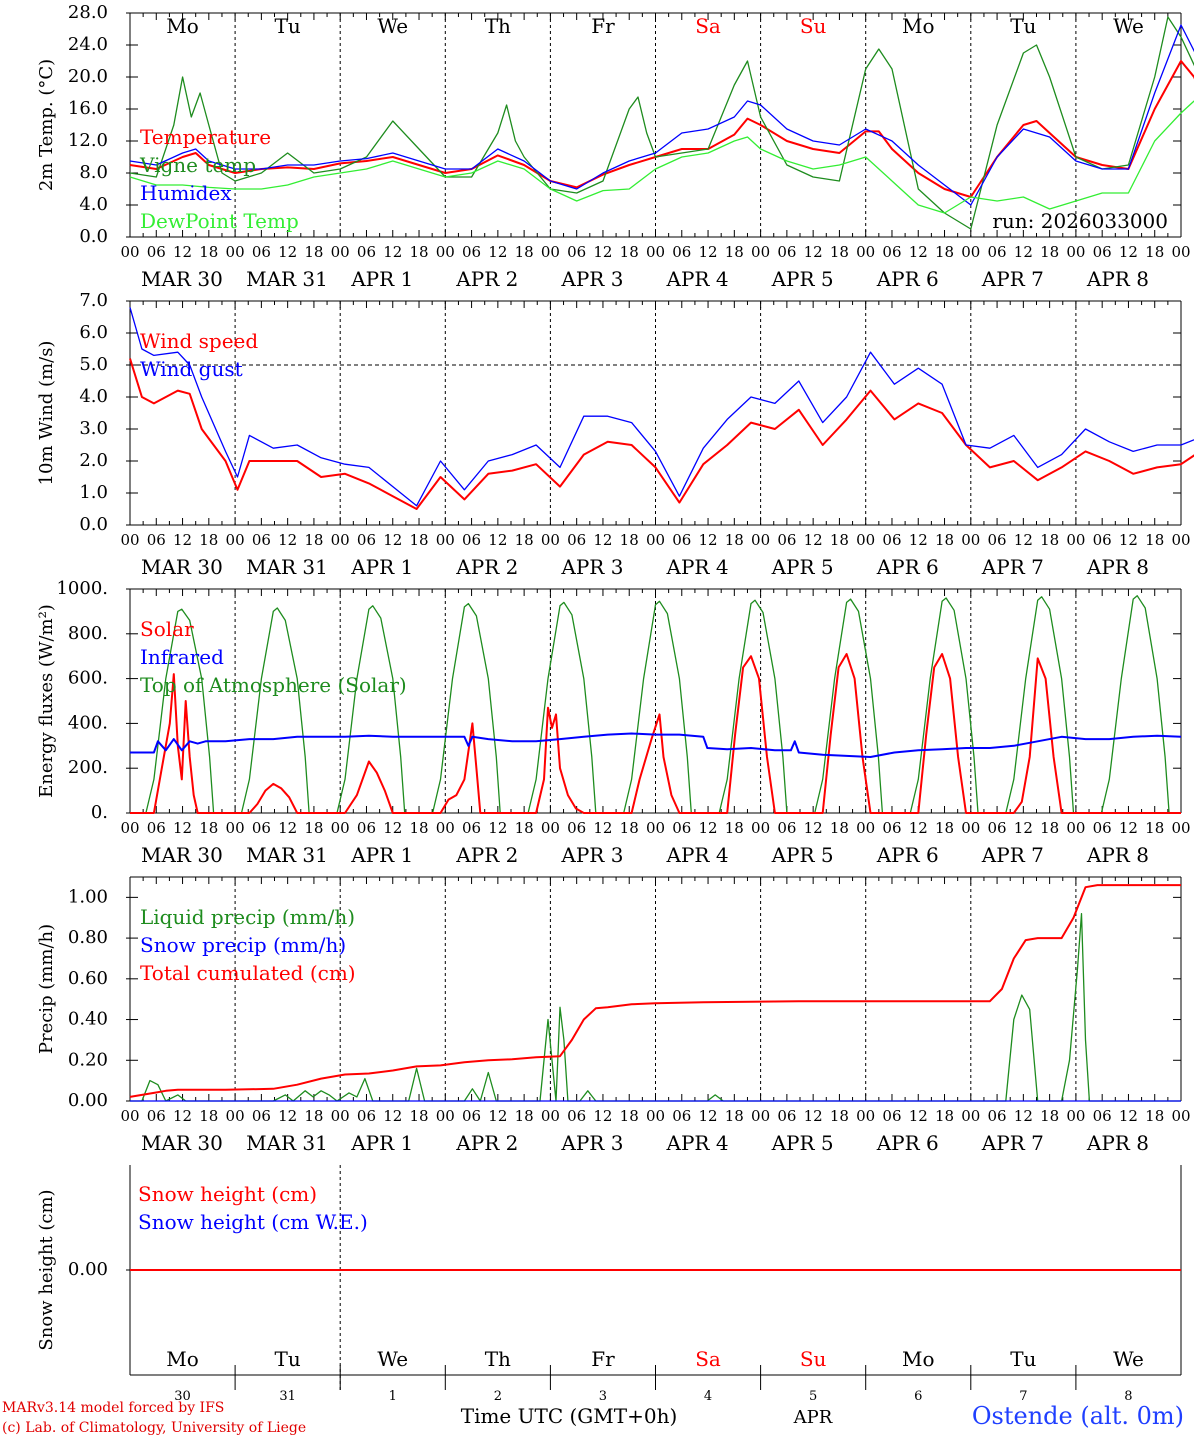  I want to click on day-number-label: 8, so click(1128, 1396).